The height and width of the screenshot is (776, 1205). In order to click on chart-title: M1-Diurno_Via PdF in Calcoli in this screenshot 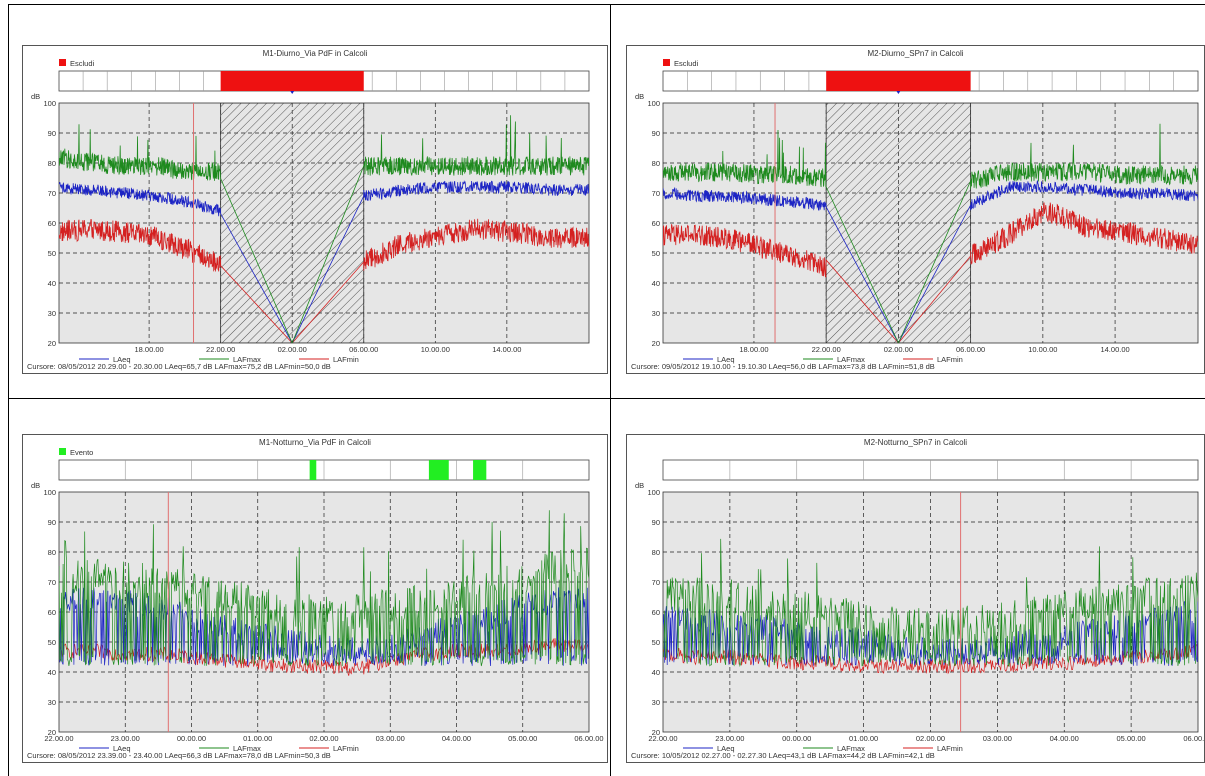, I will do `click(315, 53)`.